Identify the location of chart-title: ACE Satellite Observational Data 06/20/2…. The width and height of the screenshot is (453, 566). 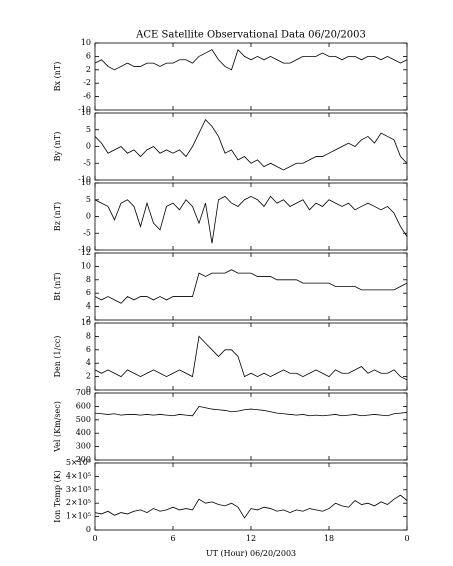
(250, 35).